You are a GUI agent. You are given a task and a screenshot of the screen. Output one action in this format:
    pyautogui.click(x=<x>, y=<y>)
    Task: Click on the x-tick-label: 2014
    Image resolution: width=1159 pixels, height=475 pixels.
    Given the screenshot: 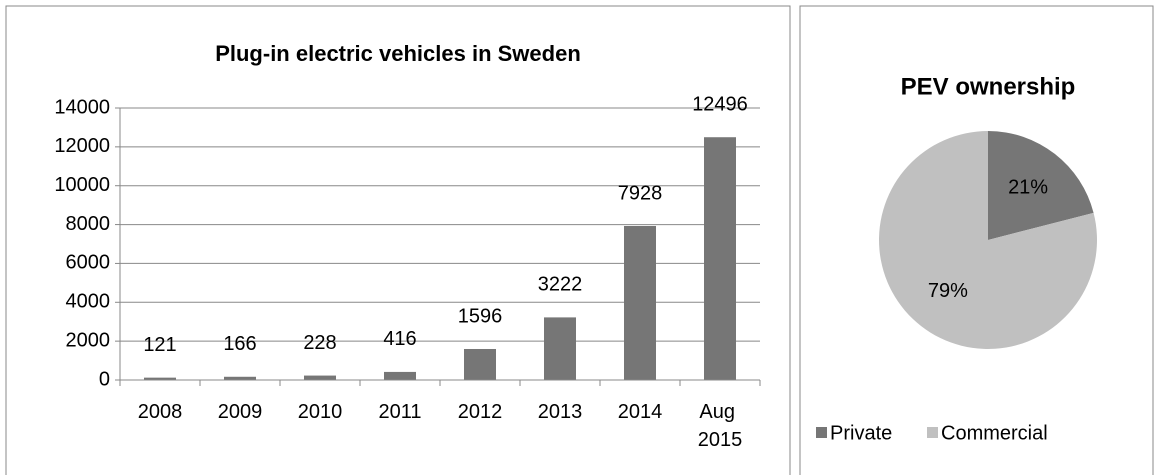 What is the action you would take?
    pyautogui.click(x=640, y=412)
    